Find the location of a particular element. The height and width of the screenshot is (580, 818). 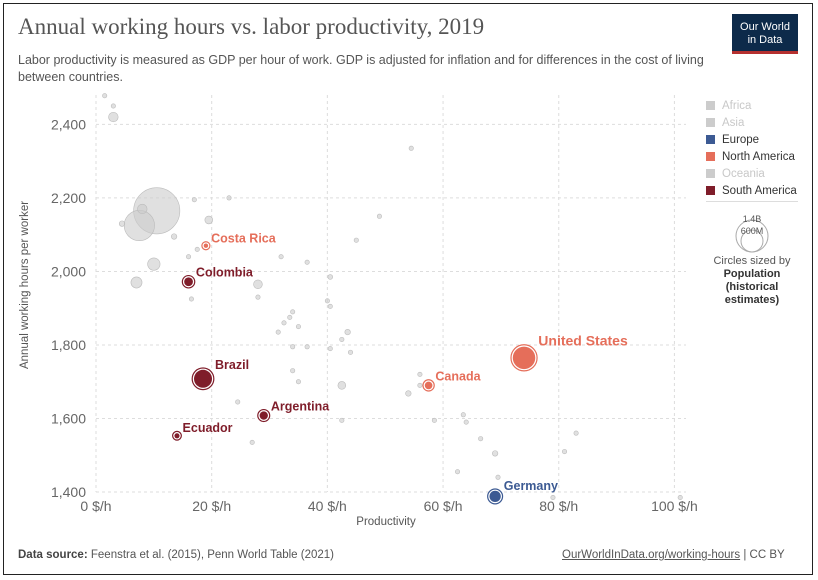

legend-item: North America is located at coordinates (751, 156).